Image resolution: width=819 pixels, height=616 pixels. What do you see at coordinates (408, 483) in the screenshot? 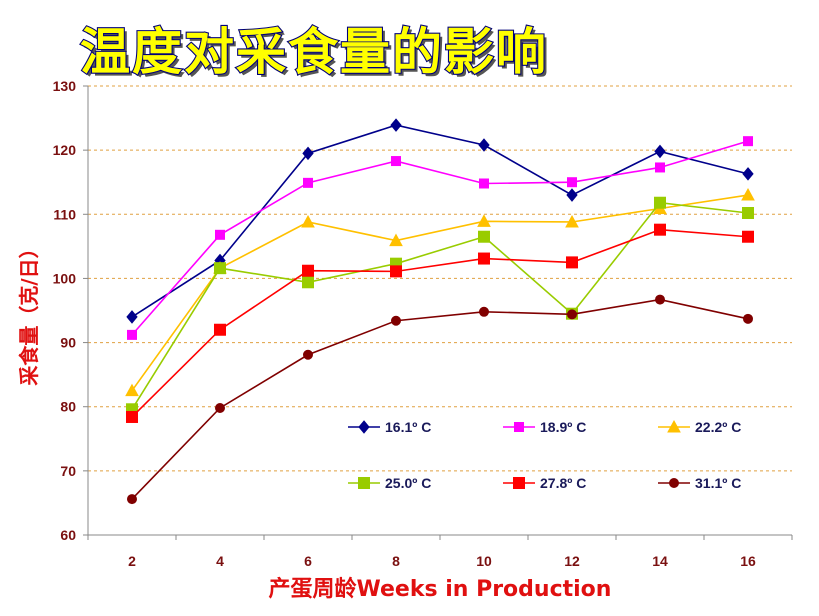
I see `legend-label-4: 25.0º C` at bounding box center [408, 483].